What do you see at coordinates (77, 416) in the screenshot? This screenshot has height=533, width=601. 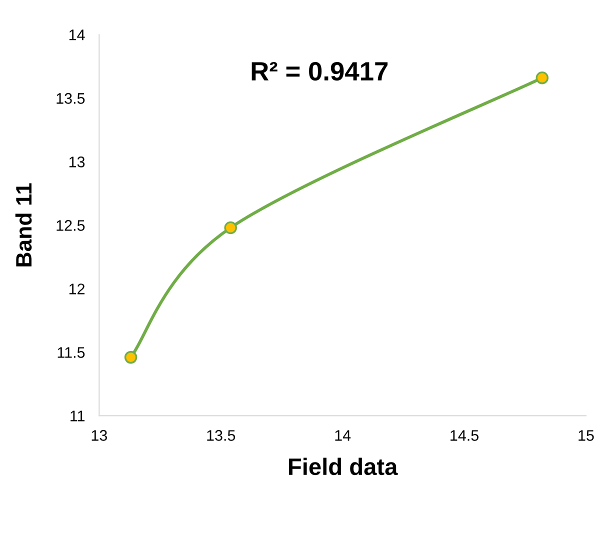 I see `y-tick-label: 11` at bounding box center [77, 416].